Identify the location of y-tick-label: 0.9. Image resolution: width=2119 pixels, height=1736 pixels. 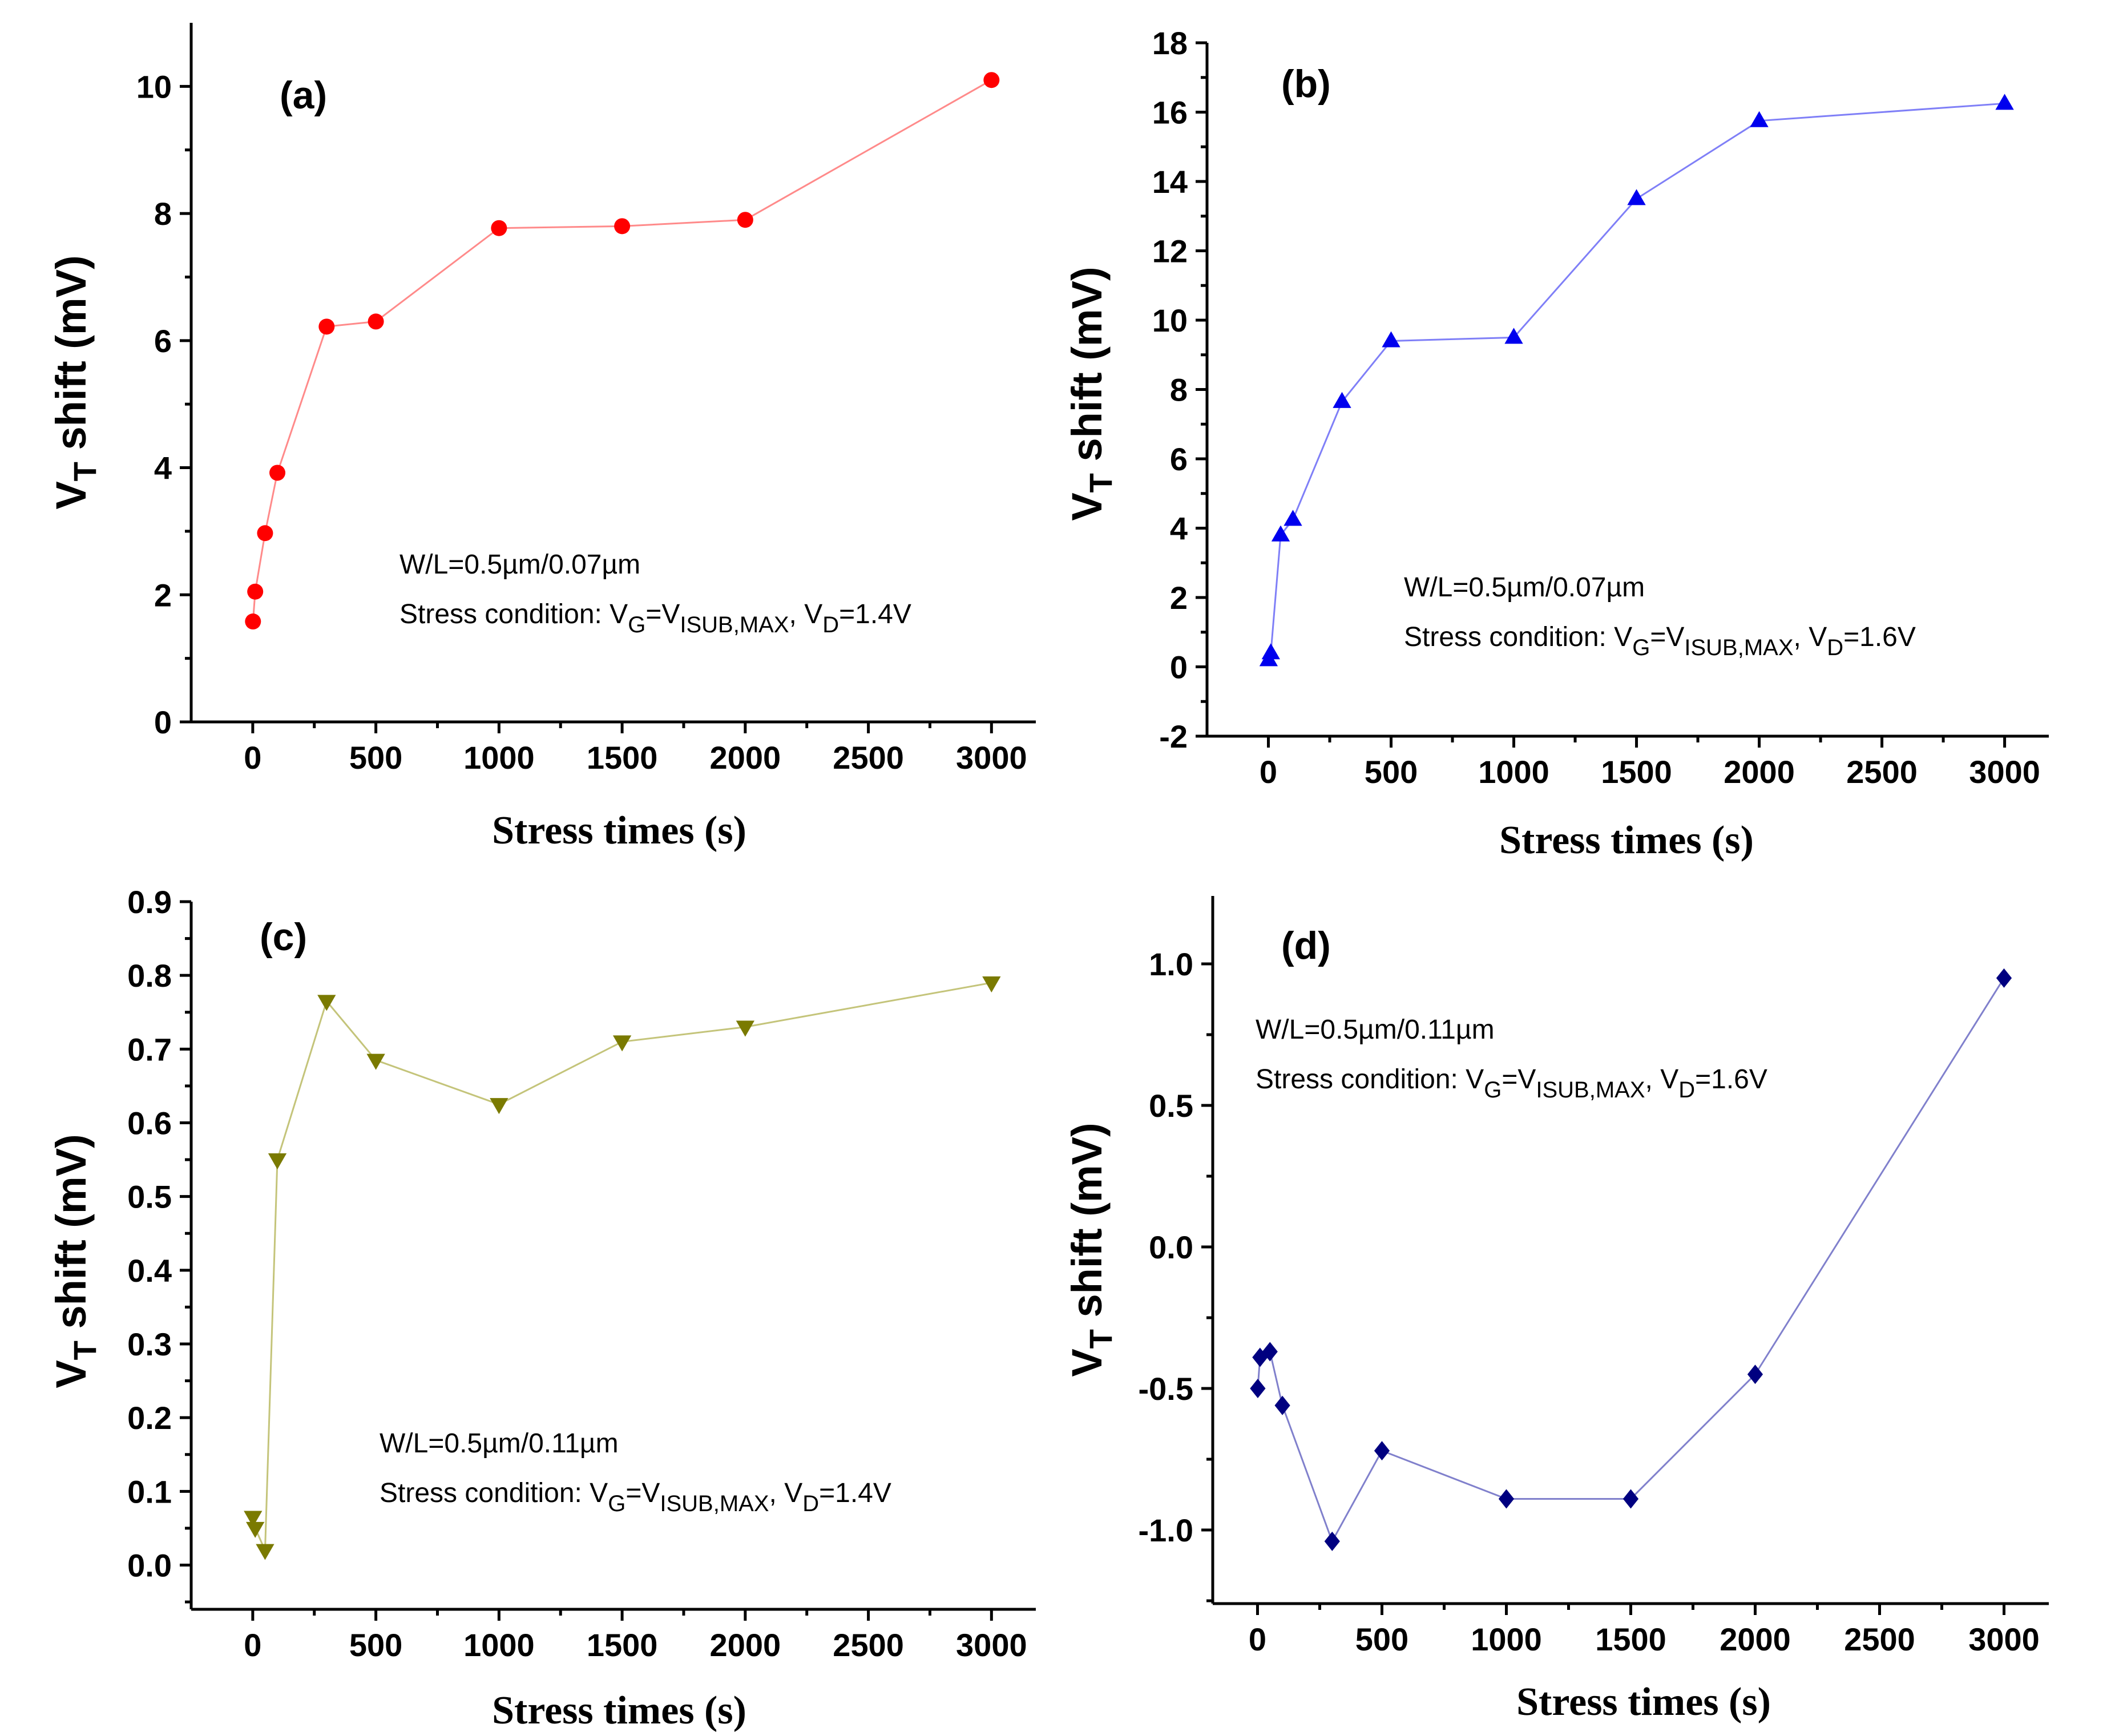
(149, 902).